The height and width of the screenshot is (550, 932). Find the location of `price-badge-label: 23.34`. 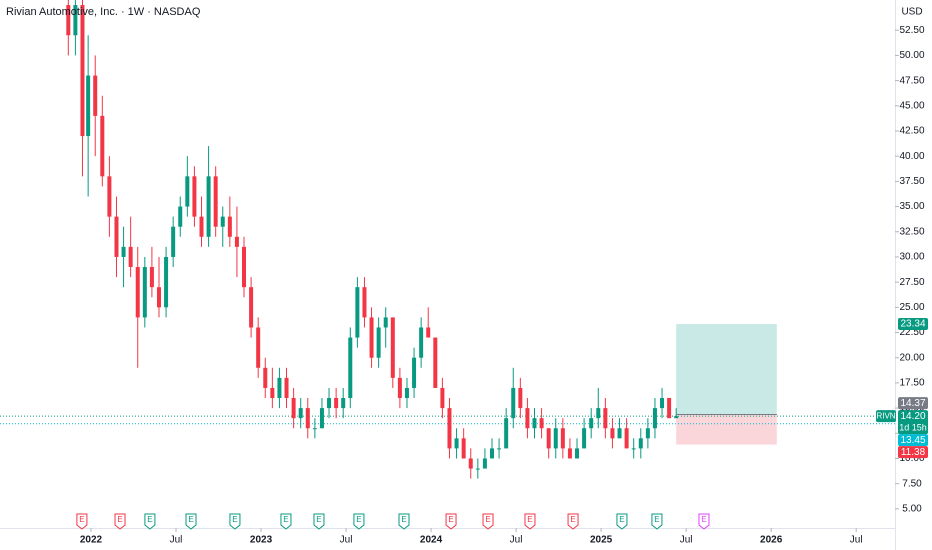

price-badge-label: 23.34 is located at coordinates (912, 324).